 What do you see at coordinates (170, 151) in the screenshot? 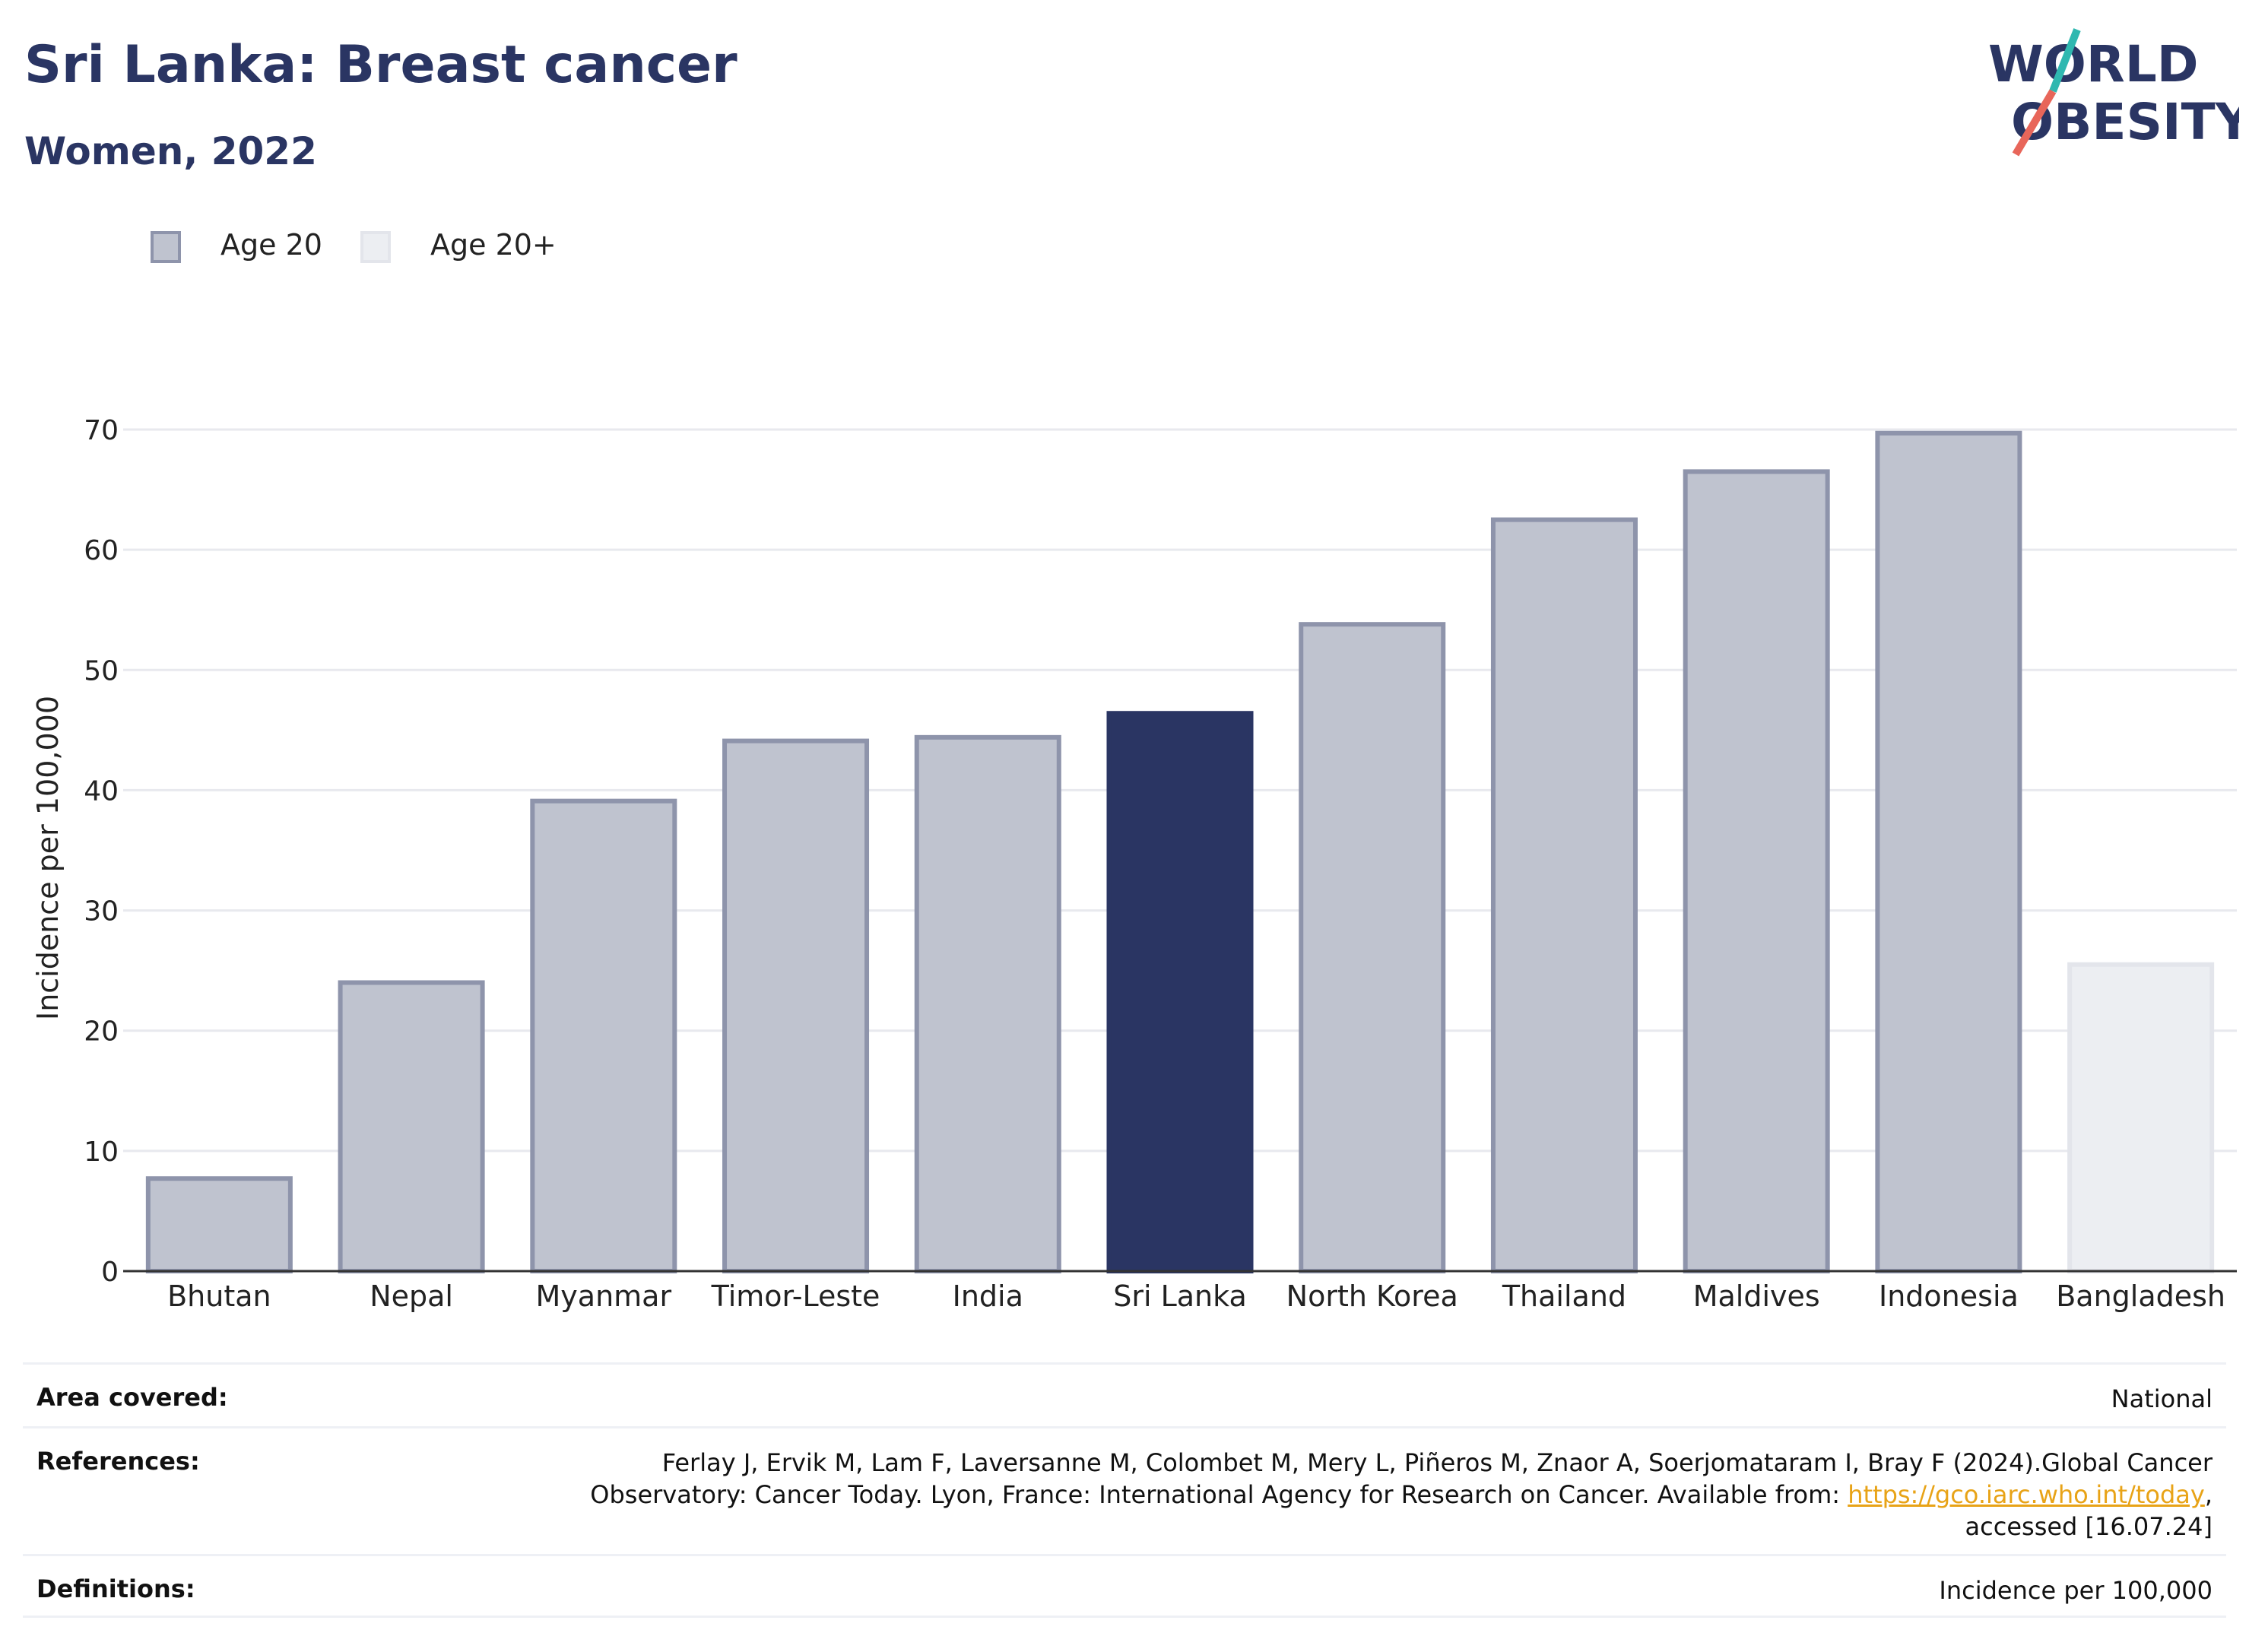
I see `page-subtitle: Women, 2022` at bounding box center [170, 151].